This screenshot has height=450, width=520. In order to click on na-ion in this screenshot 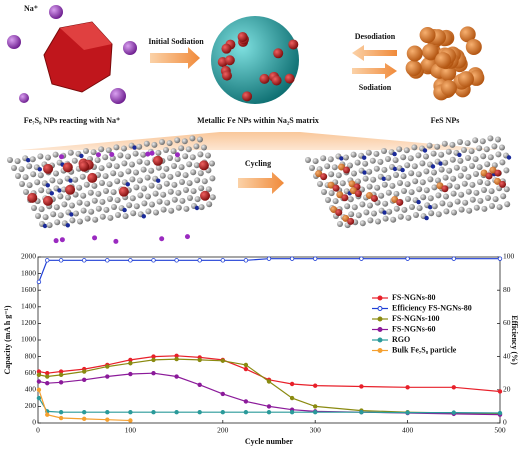, I will do `click(56, 241)`.